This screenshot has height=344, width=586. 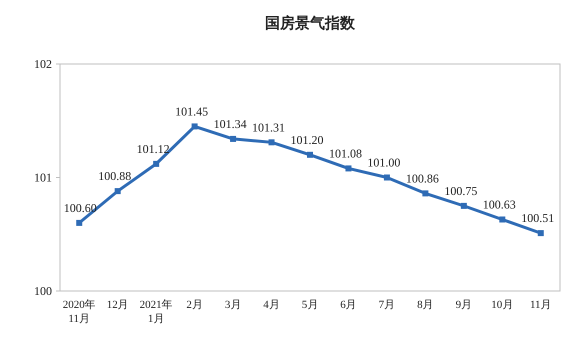 I want to click on x-tick-label: 4月, so click(x=271, y=305).